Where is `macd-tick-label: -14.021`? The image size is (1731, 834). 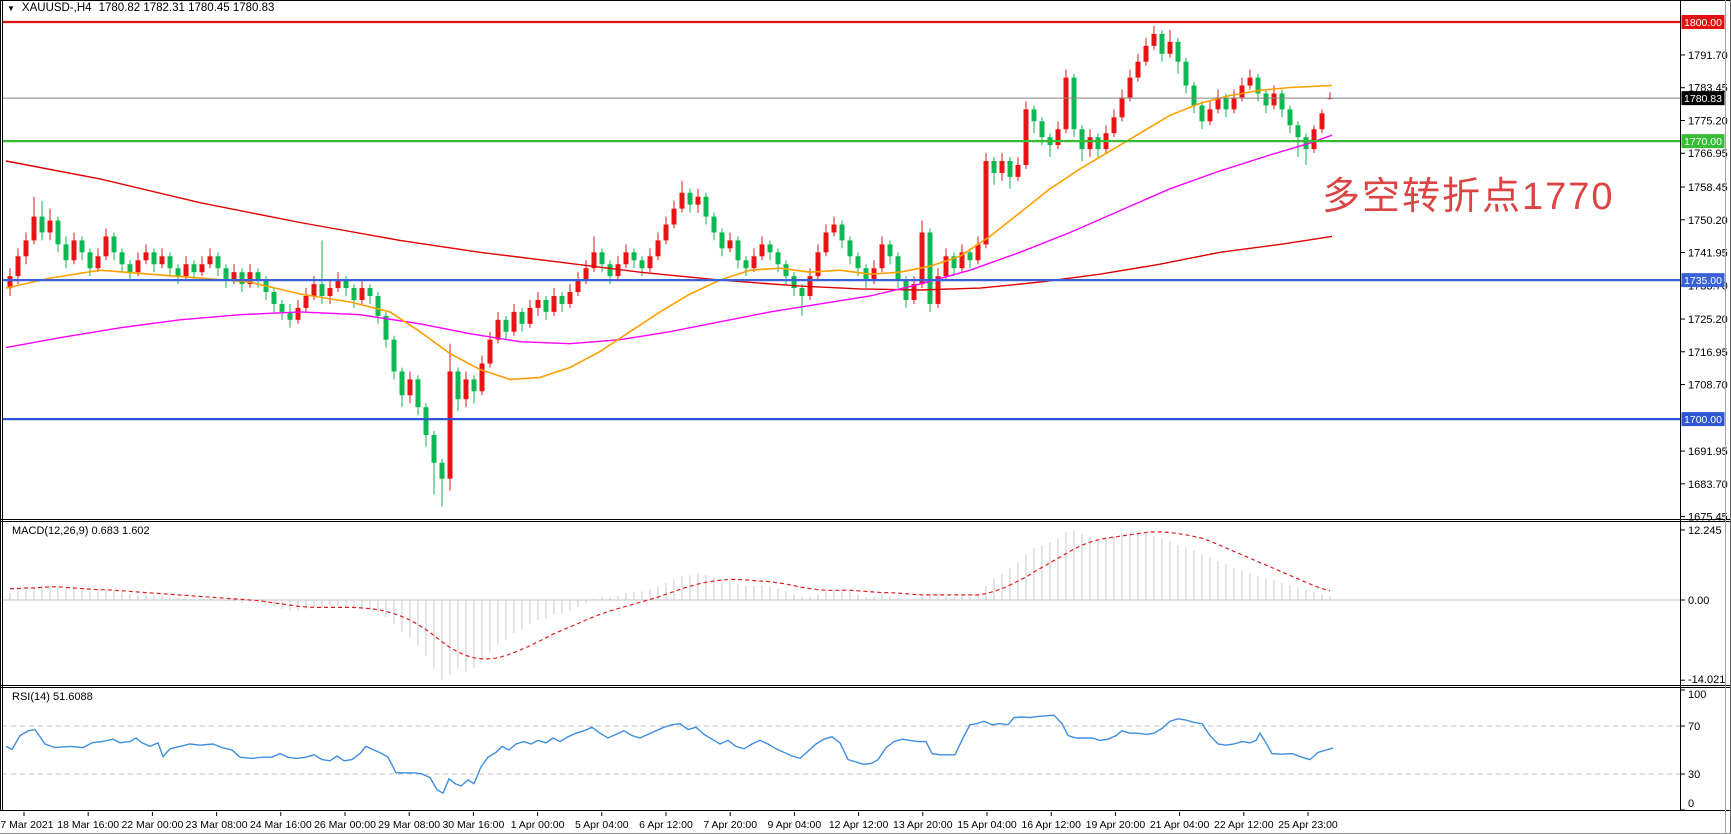
macd-tick-label: -14.021 is located at coordinates (1706, 680).